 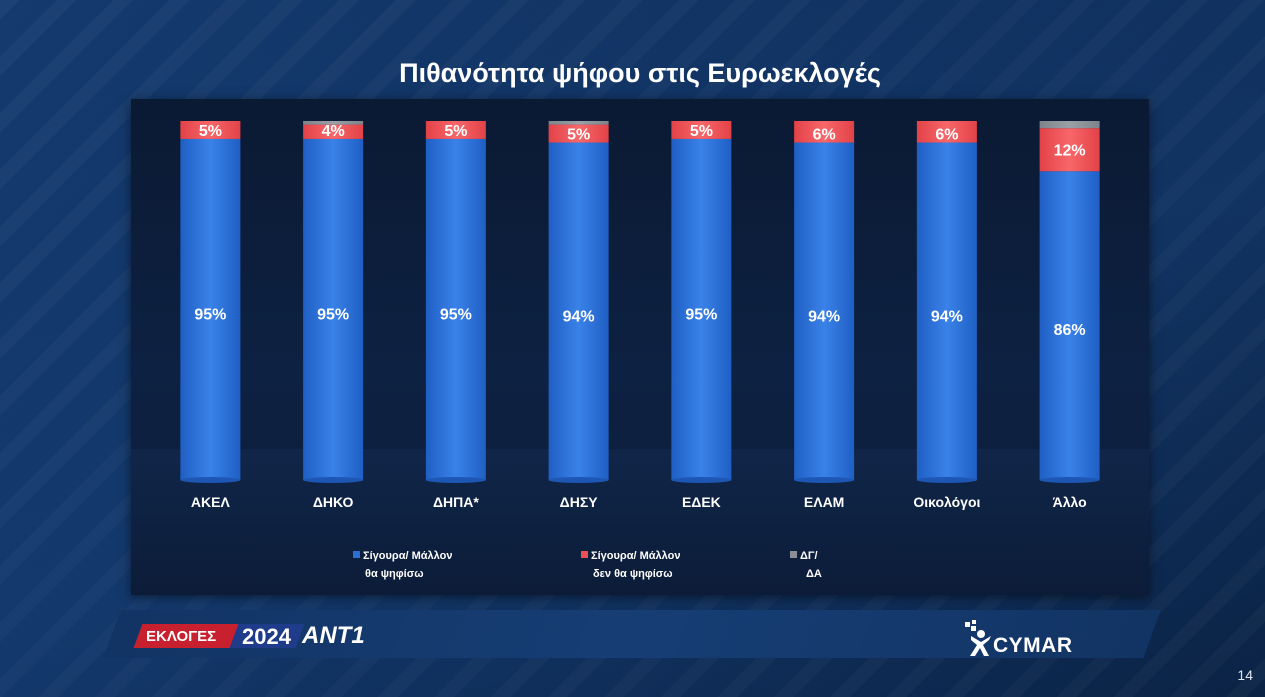 What do you see at coordinates (978, 638) in the screenshot?
I see `cymar-figure-icon` at bounding box center [978, 638].